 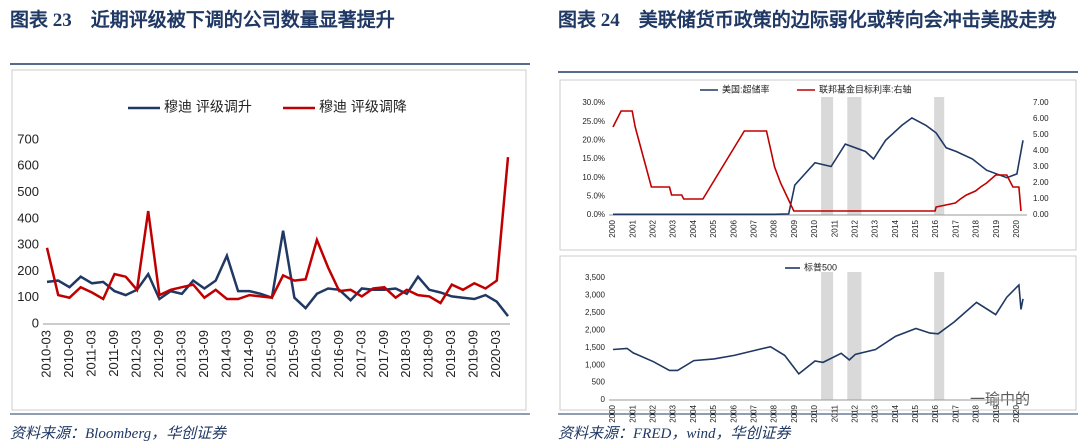 I want to click on legend-label: 穆迪 评级调升, so click(x=208, y=107).